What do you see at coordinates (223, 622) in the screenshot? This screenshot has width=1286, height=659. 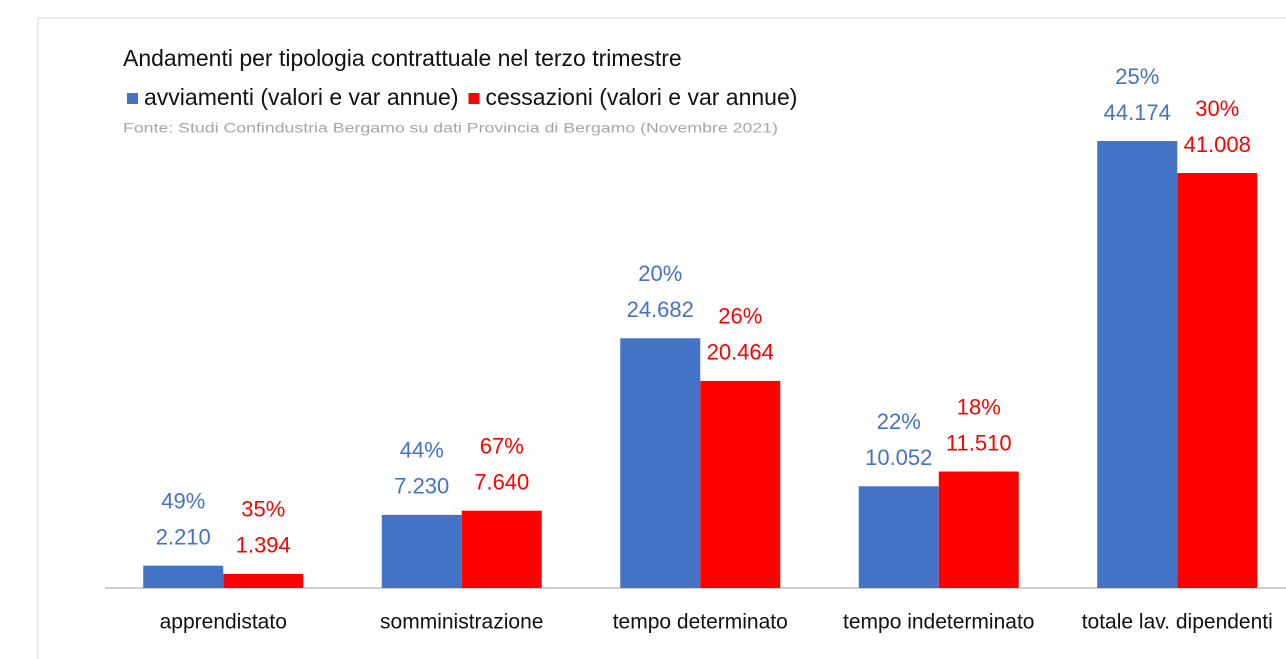 I see `x-tick-label: apprendistato` at bounding box center [223, 622].